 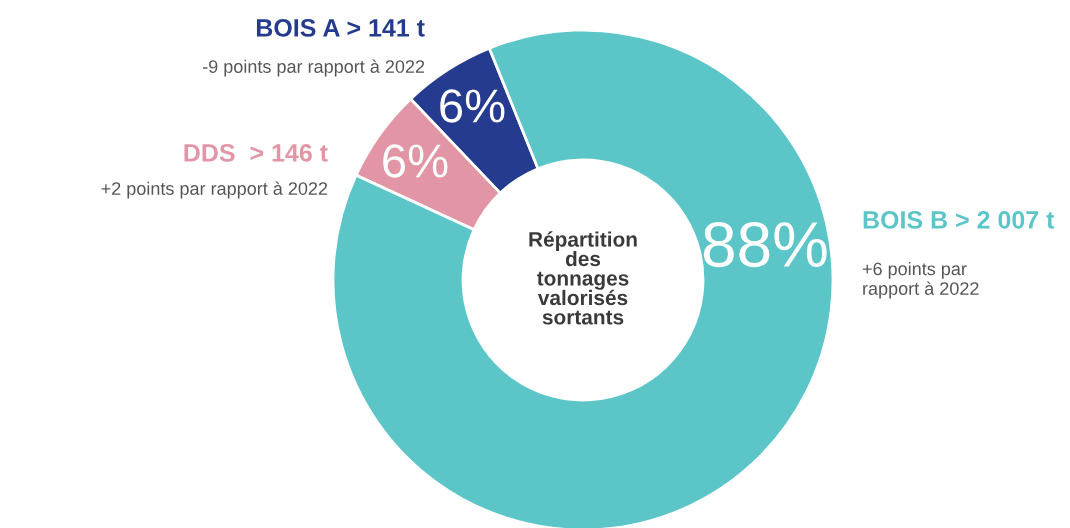 I want to click on text: -9 points par rapport à 2022, so click(x=313, y=68).